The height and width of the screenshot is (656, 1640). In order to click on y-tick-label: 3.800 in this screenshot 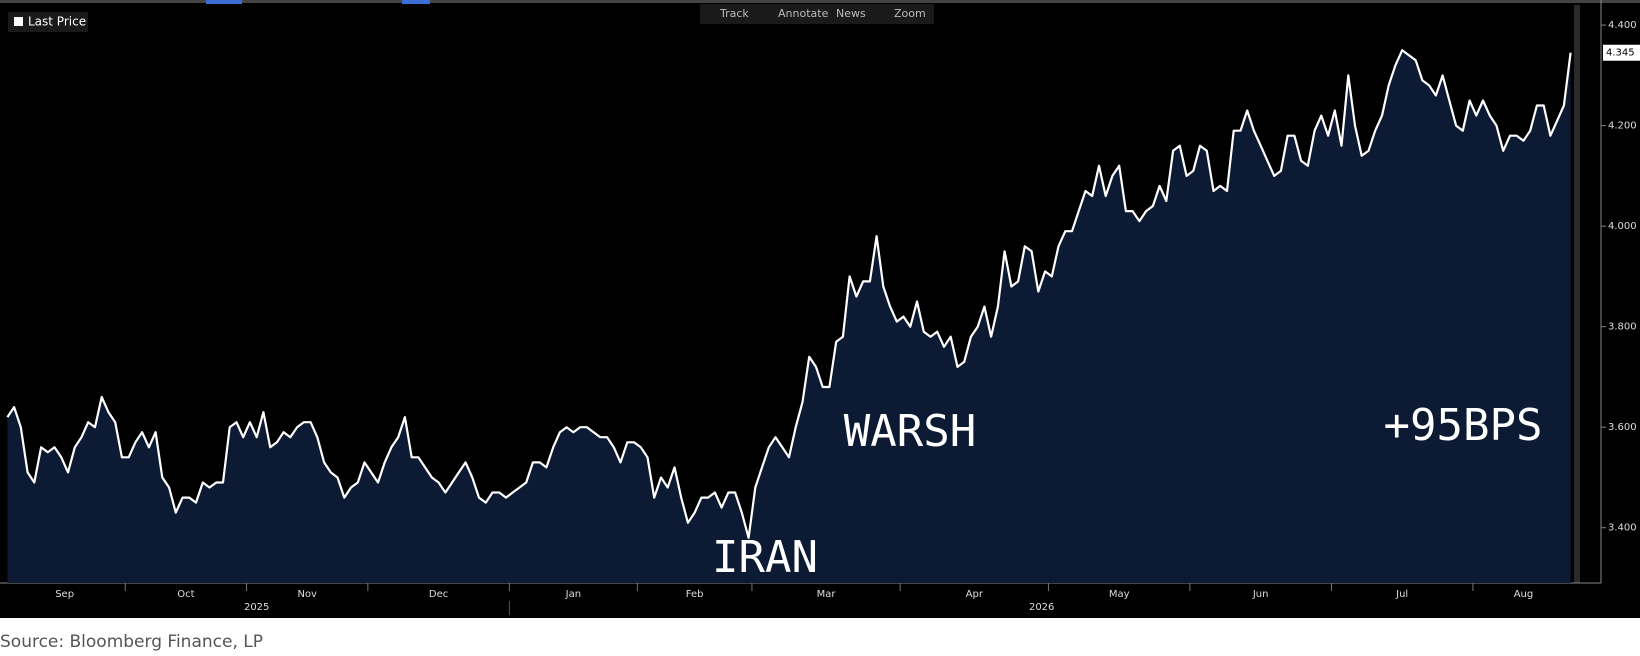, I will do `click(1622, 327)`.